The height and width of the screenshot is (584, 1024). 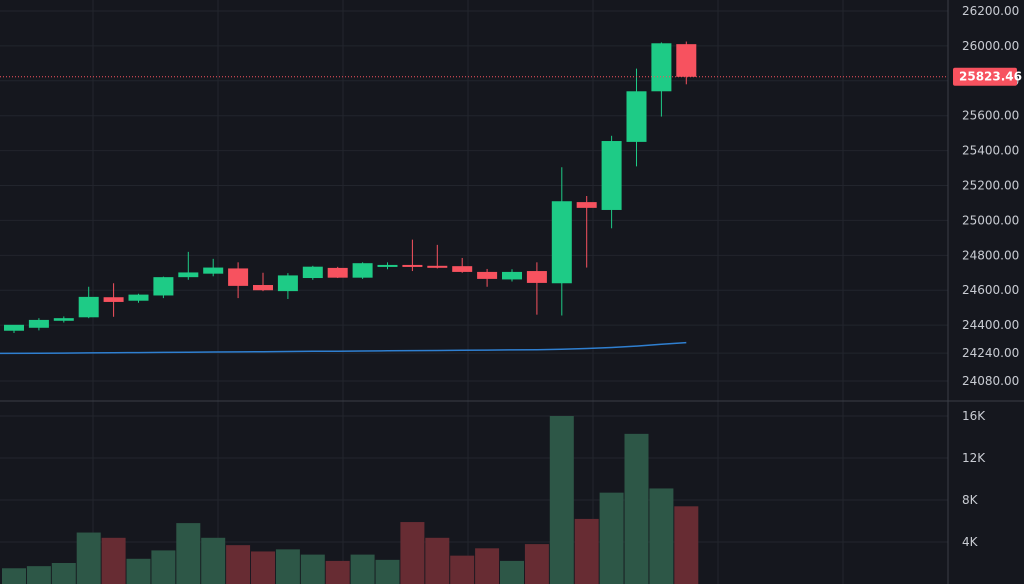 What do you see at coordinates (974, 458) in the screenshot?
I see `volume-tick-label: 12K` at bounding box center [974, 458].